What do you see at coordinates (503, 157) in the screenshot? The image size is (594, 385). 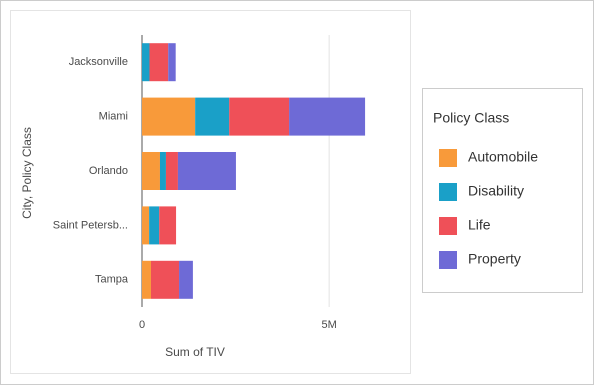 I see `legend-label: Automobile` at bounding box center [503, 157].